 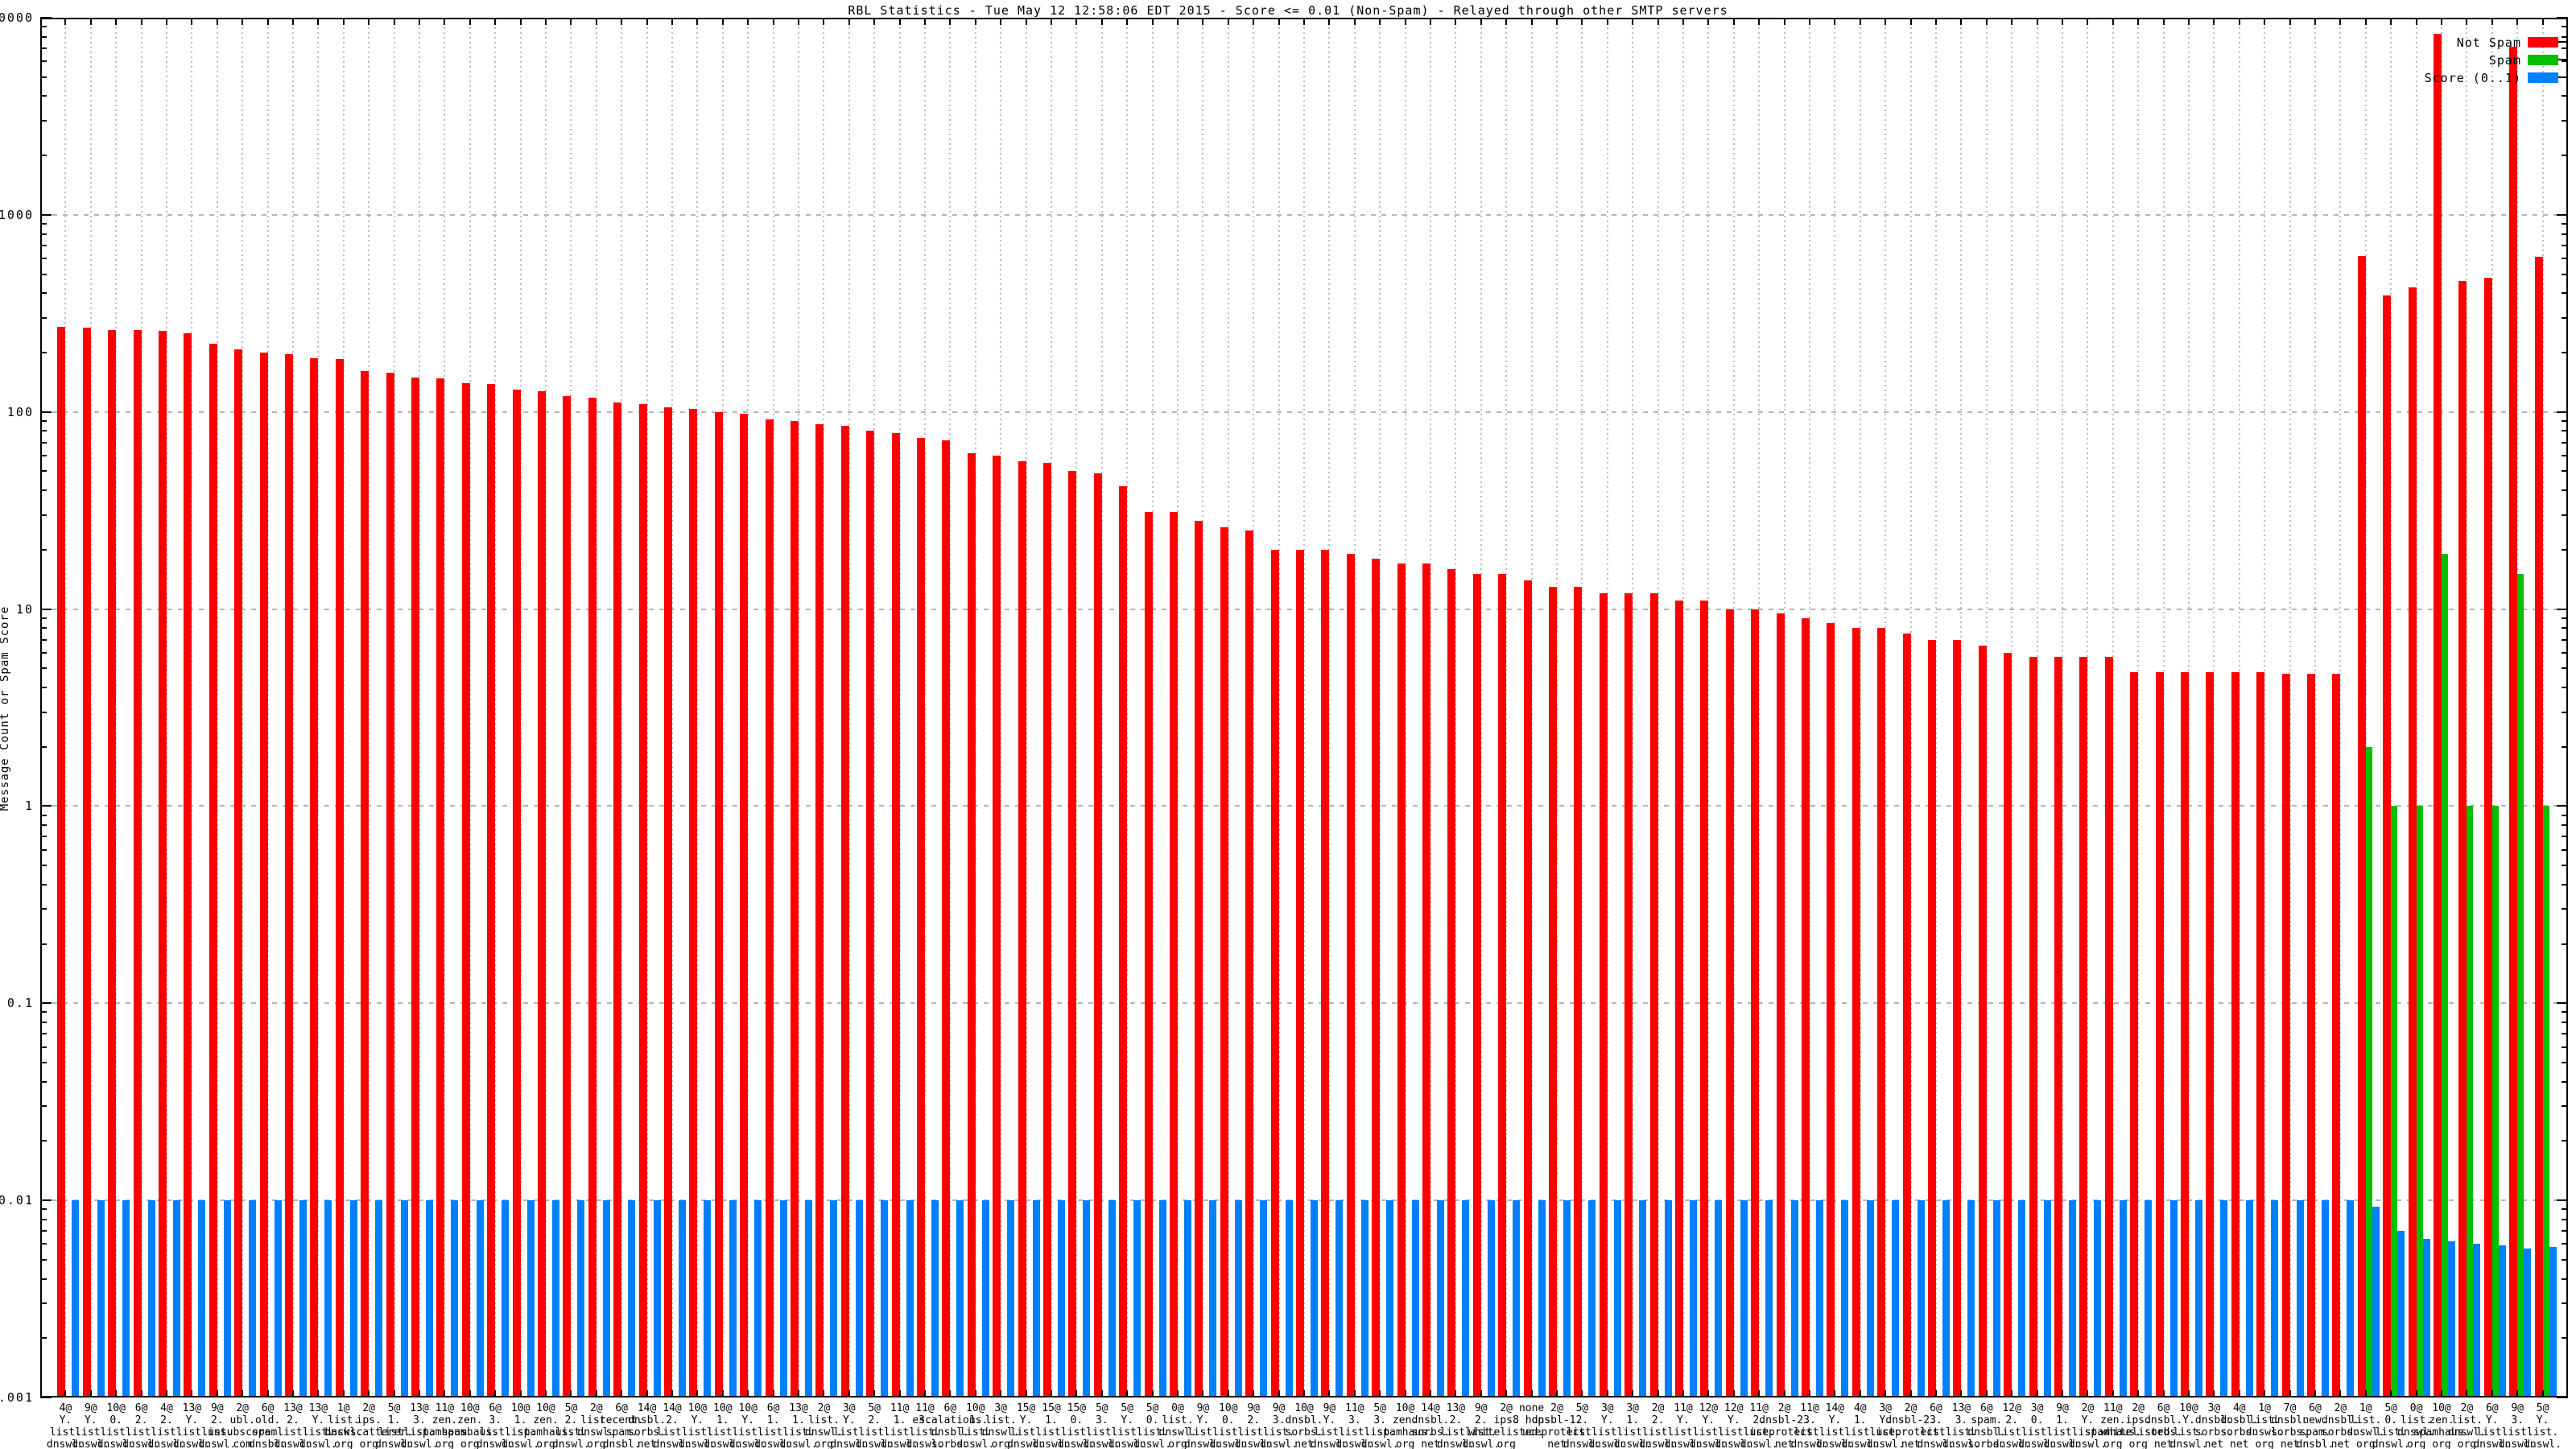 What do you see at coordinates (2264, 1425) in the screenshot?
I see `x-tick-label: 1@ list. dnswl. org 6 hops` at bounding box center [2264, 1425].